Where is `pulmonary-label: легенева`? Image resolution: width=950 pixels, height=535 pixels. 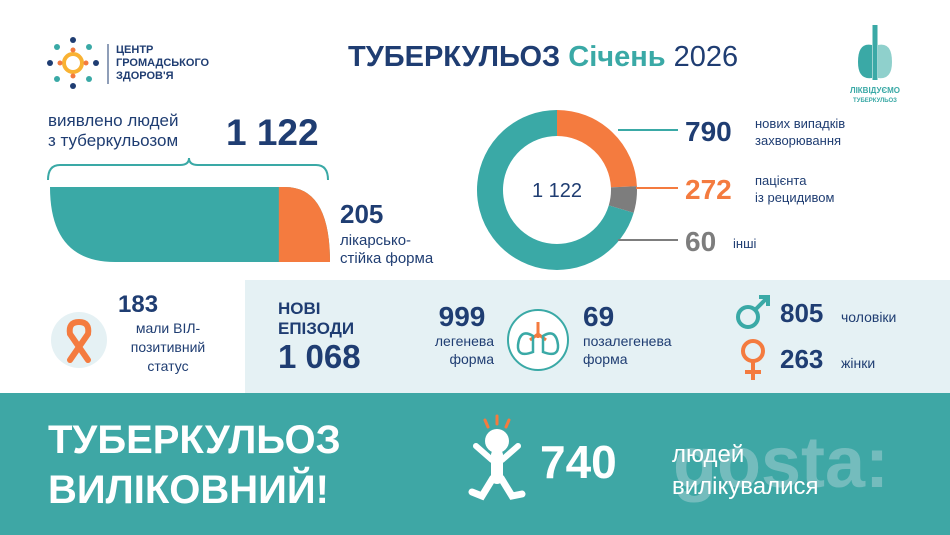
pulmonary-label: легенева is located at coordinates (464, 341).